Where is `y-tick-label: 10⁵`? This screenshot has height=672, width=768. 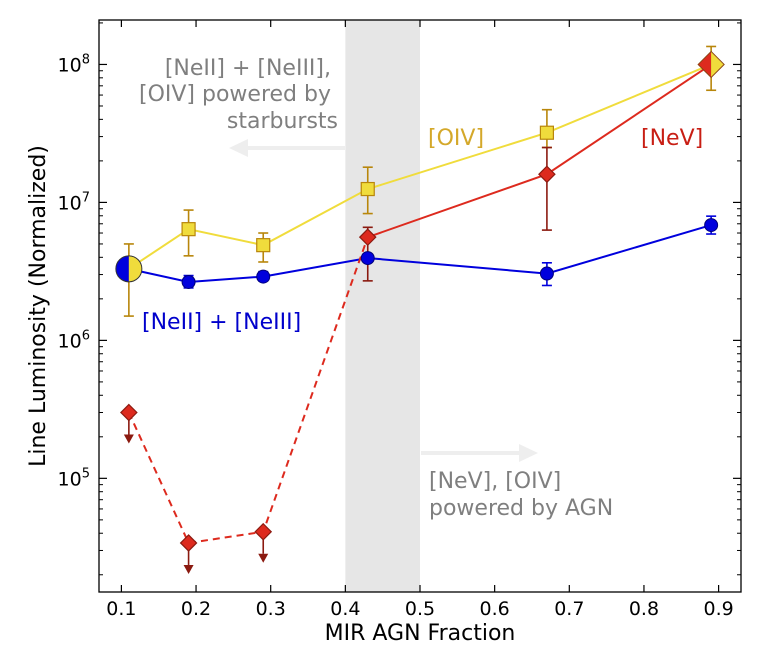
y-tick-label: 10⁵ is located at coordinates (74, 478).